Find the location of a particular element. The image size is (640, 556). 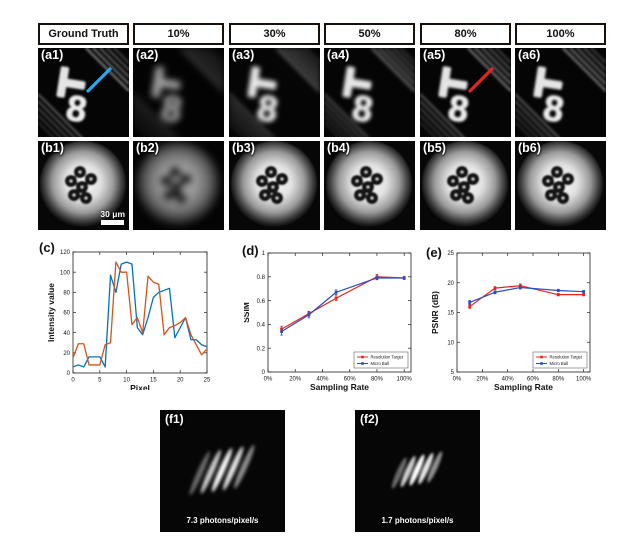

panel-a4: 8 (a4) is located at coordinates (369, 92).